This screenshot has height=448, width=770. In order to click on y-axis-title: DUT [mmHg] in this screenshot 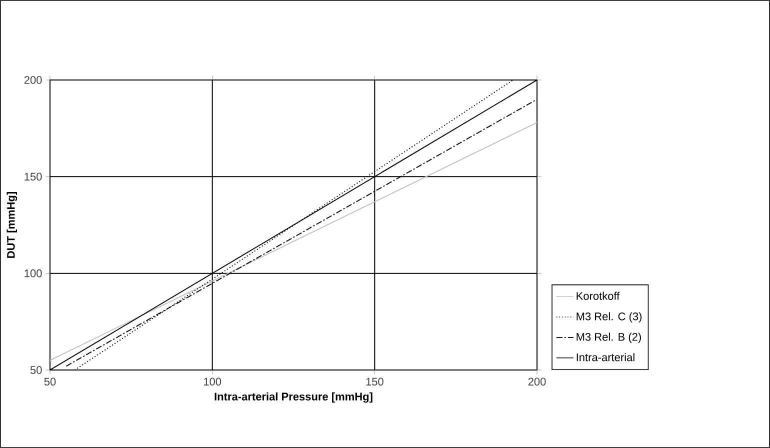, I will do `click(12, 225)`.